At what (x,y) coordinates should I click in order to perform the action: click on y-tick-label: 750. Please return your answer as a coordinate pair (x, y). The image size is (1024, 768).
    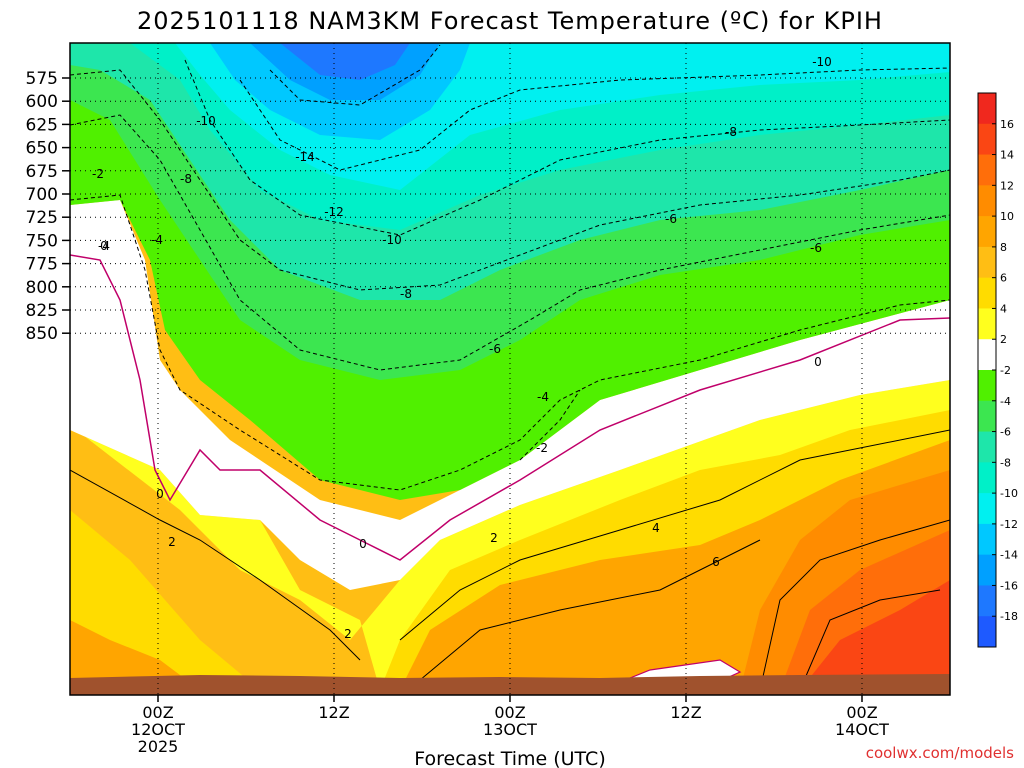
    Looking at the image, I should click on (42, 241).